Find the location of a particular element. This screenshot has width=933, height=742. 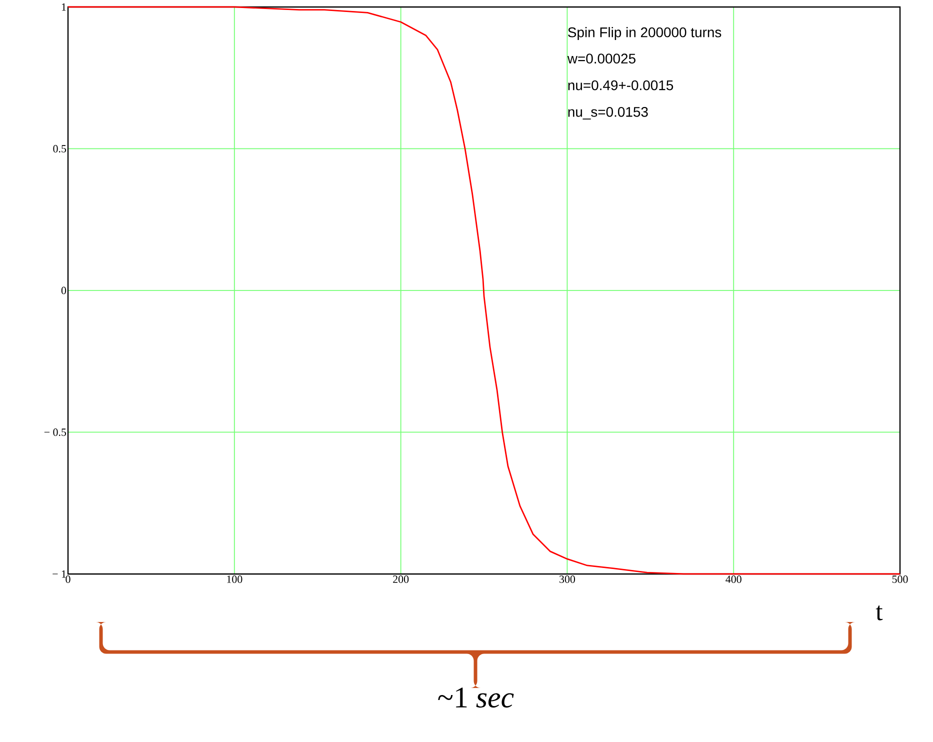

annotation: nu=0.49+-0.0015 is located at coordinates (621, 85).